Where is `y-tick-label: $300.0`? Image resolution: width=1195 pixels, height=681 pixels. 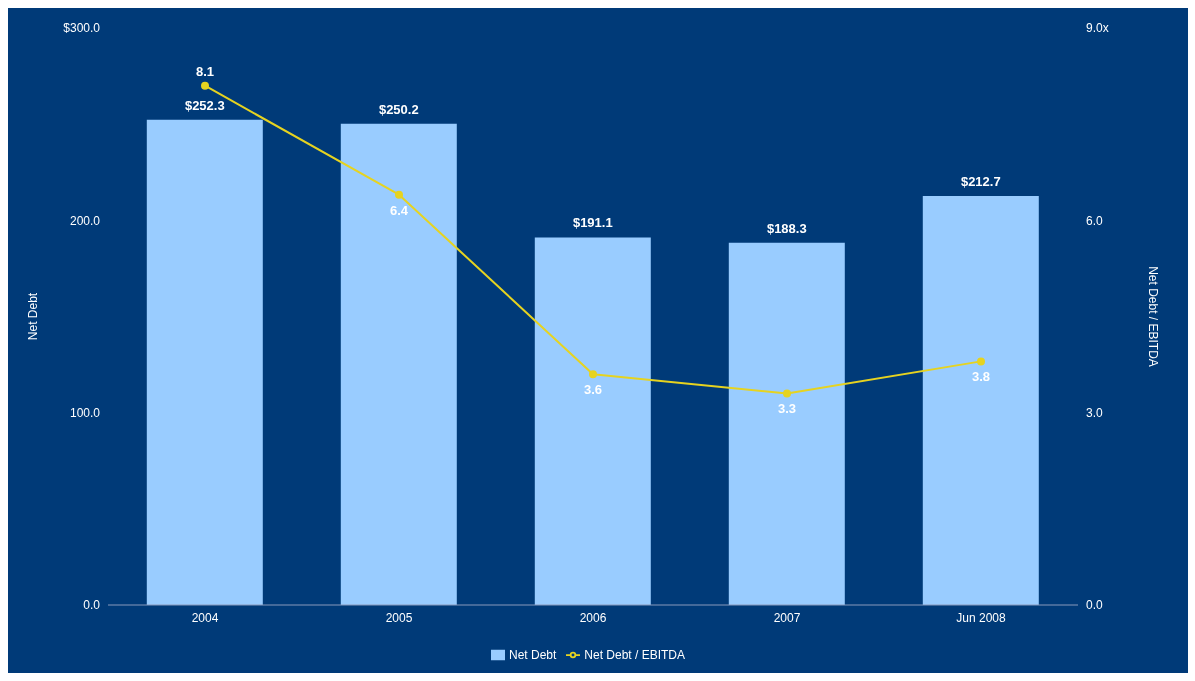
y-tick-label: $300.0 is located at coordinates (82, 28).